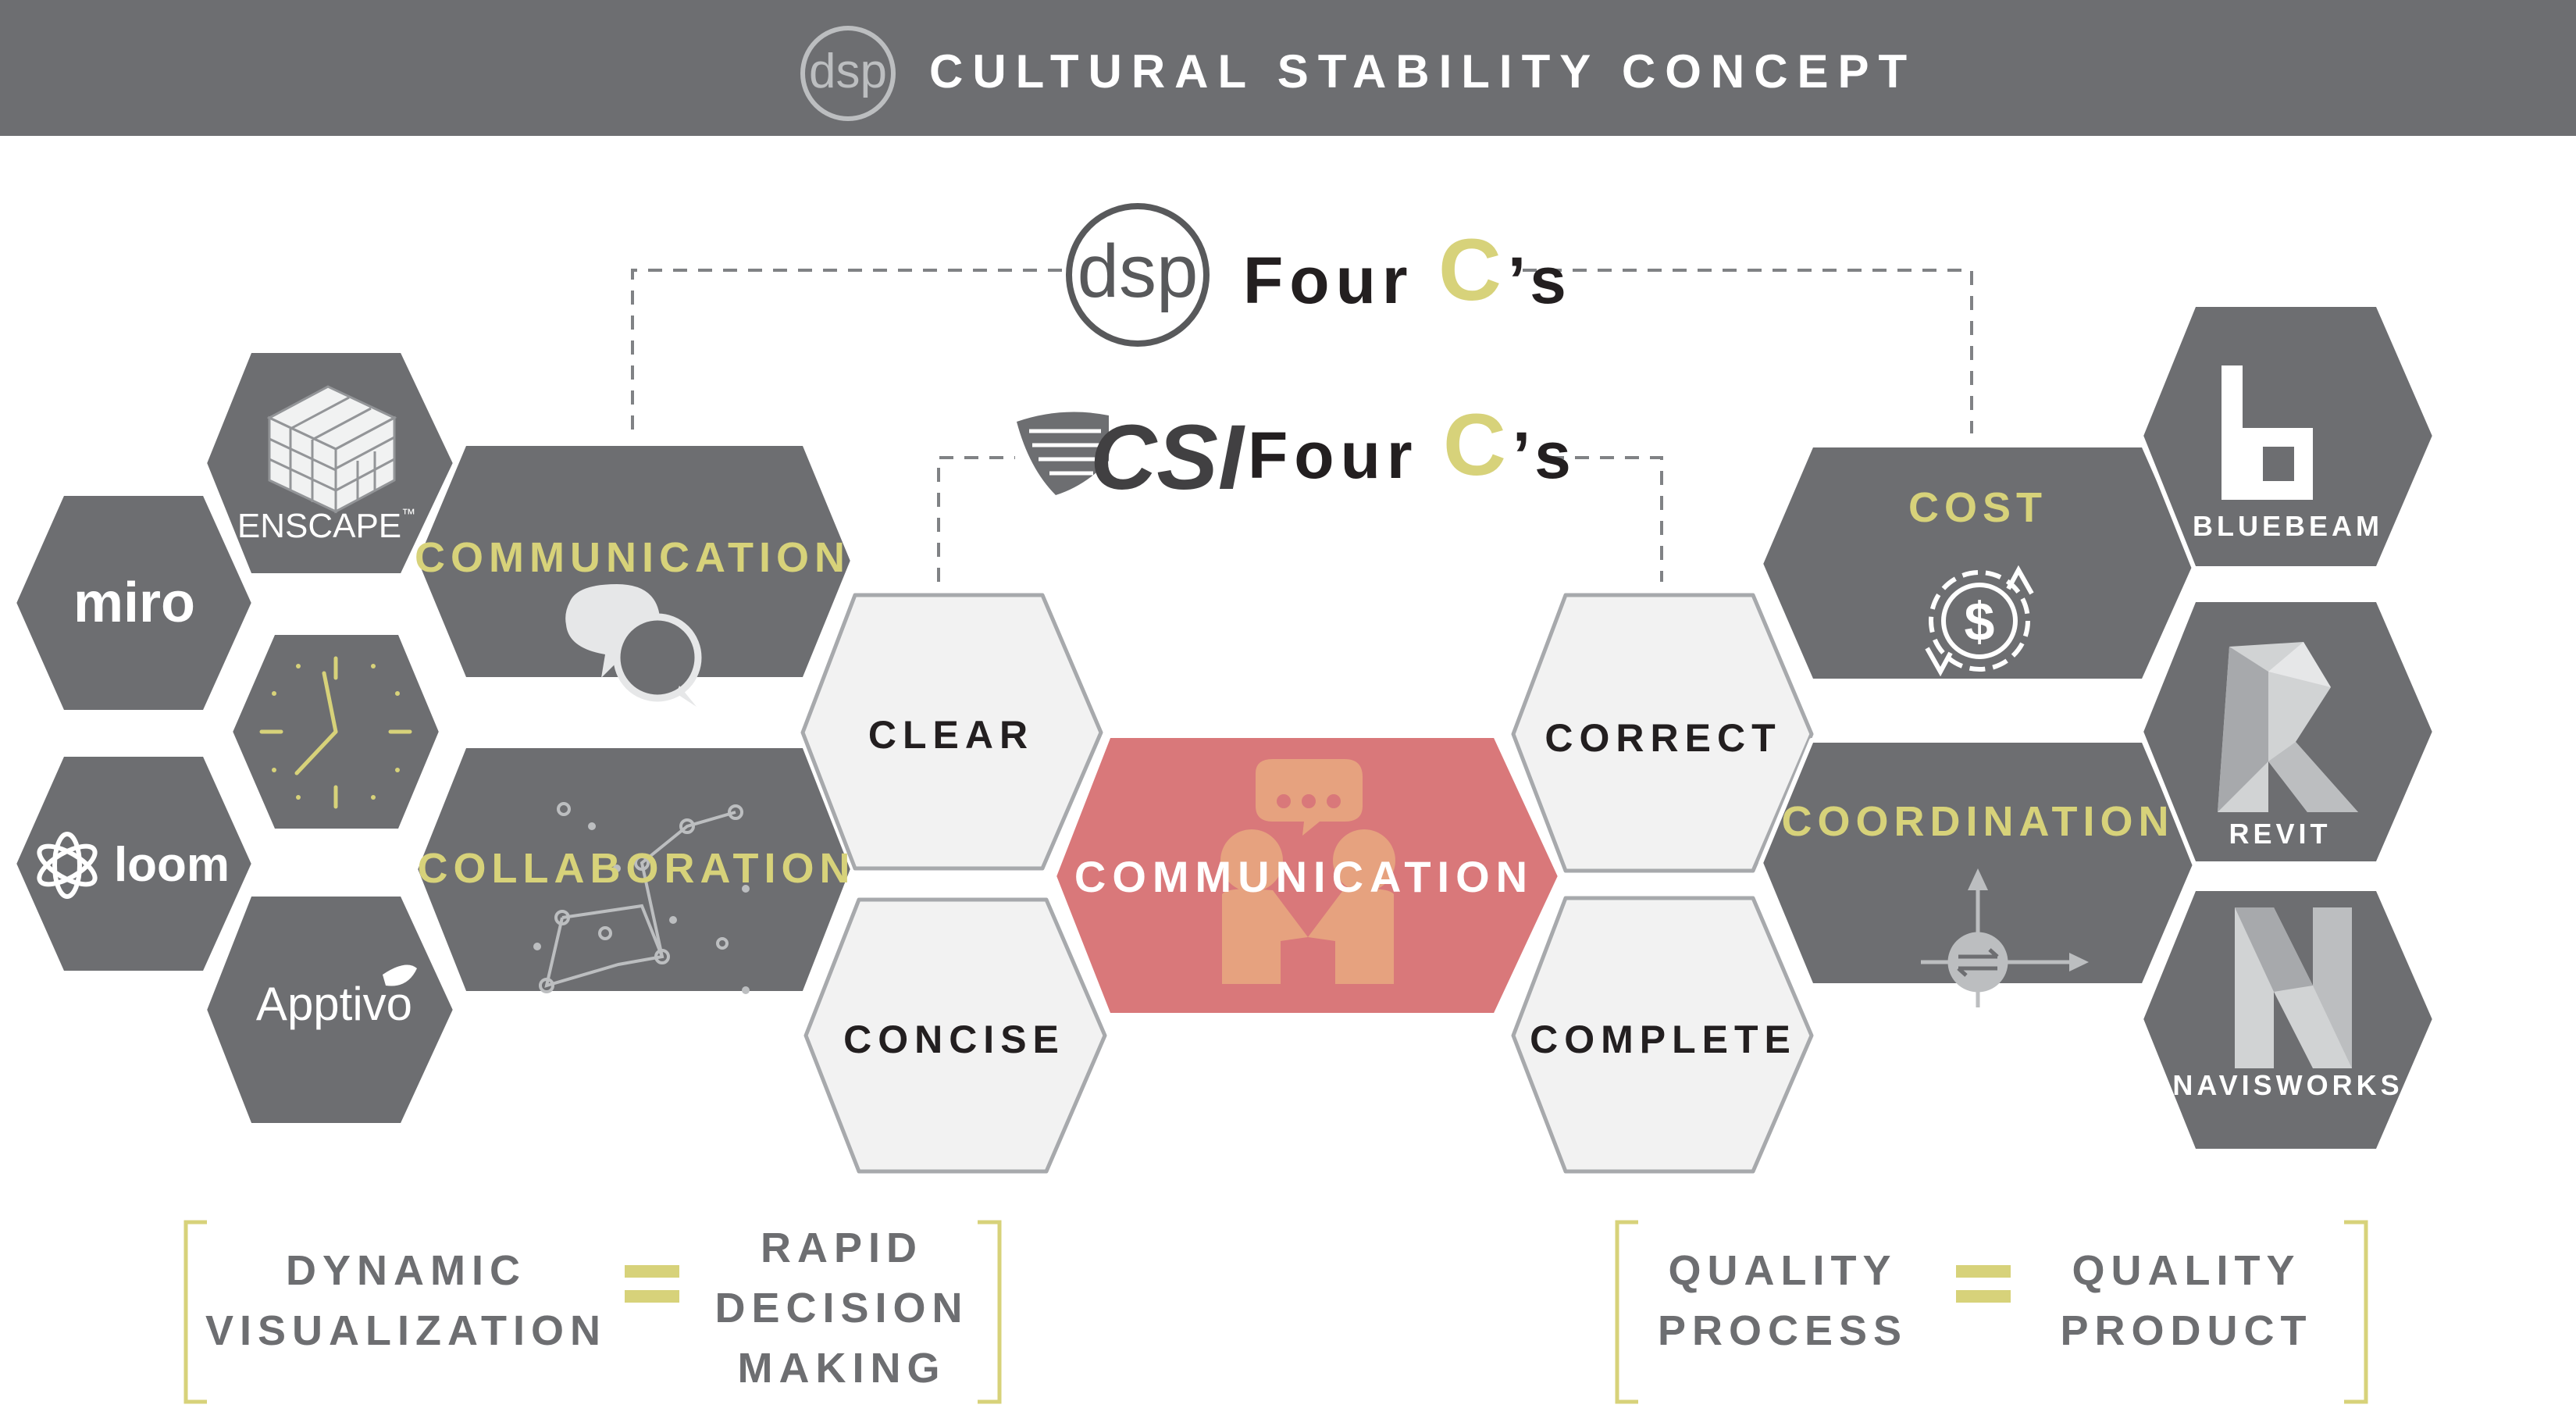 The height and width of the screenshot is (1426, 2576). I want to click on csi-four-label: Four, so click(1345, 456).